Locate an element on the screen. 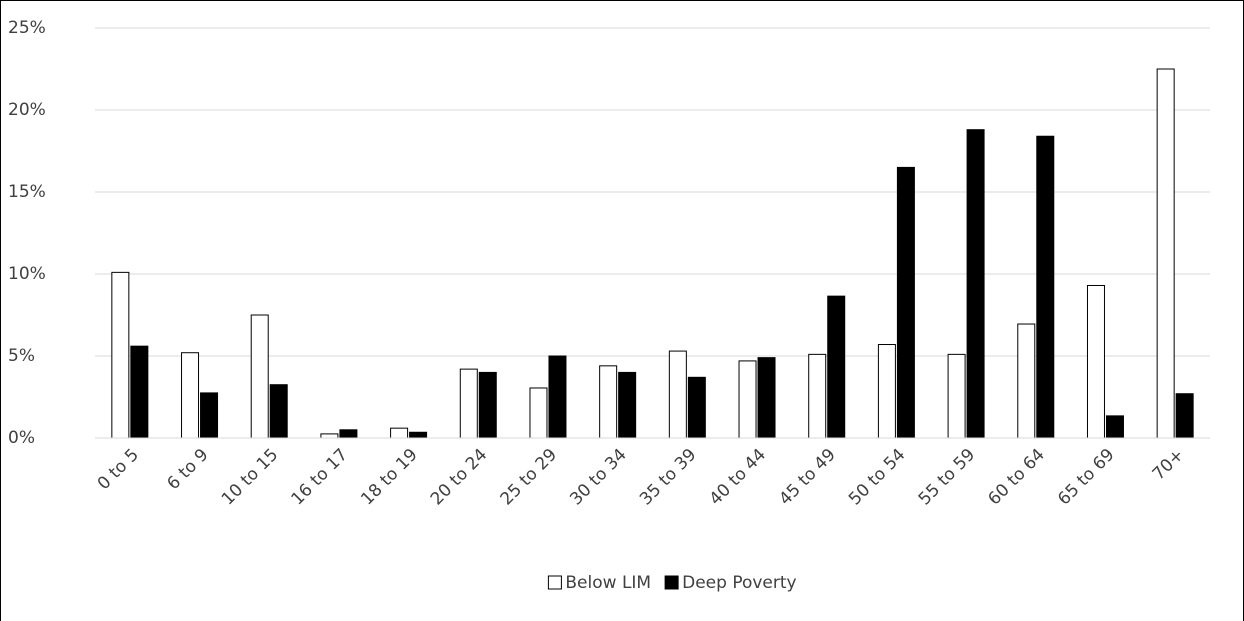 Image resolution: width=1244 pixels, height=621 pixels. x-tick-label: 60 to 64 is located at coordinates (1016, 477).